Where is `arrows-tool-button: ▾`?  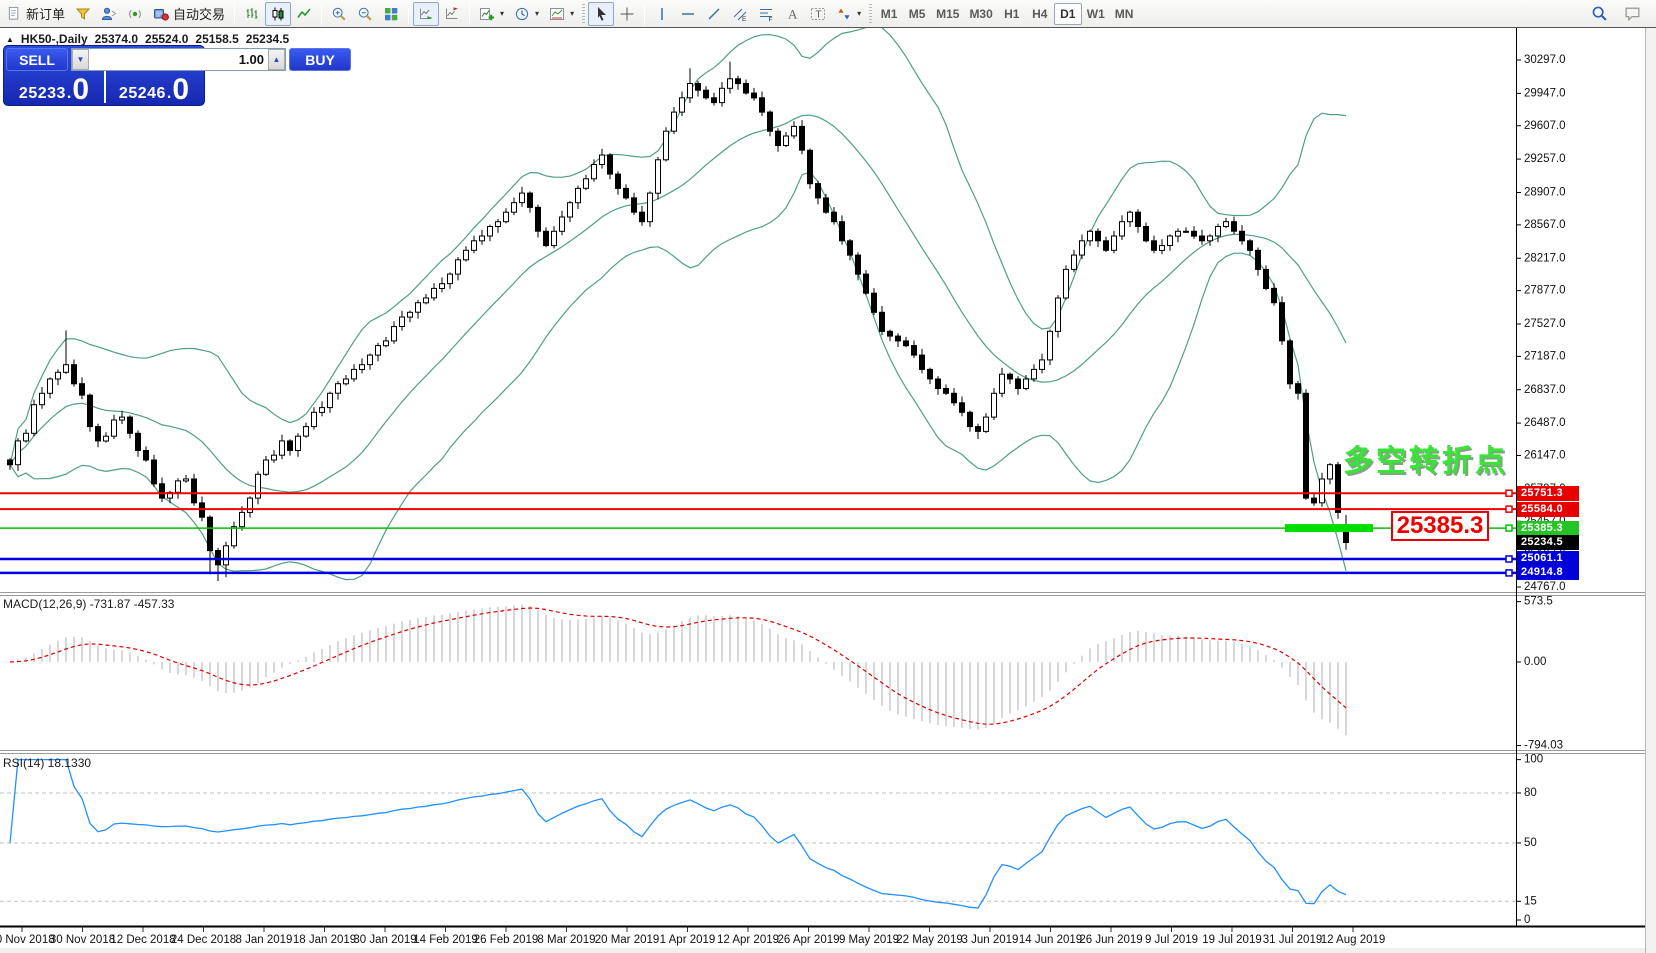 arrows-tool-button: ▾ is located at coordinates (848, 14).